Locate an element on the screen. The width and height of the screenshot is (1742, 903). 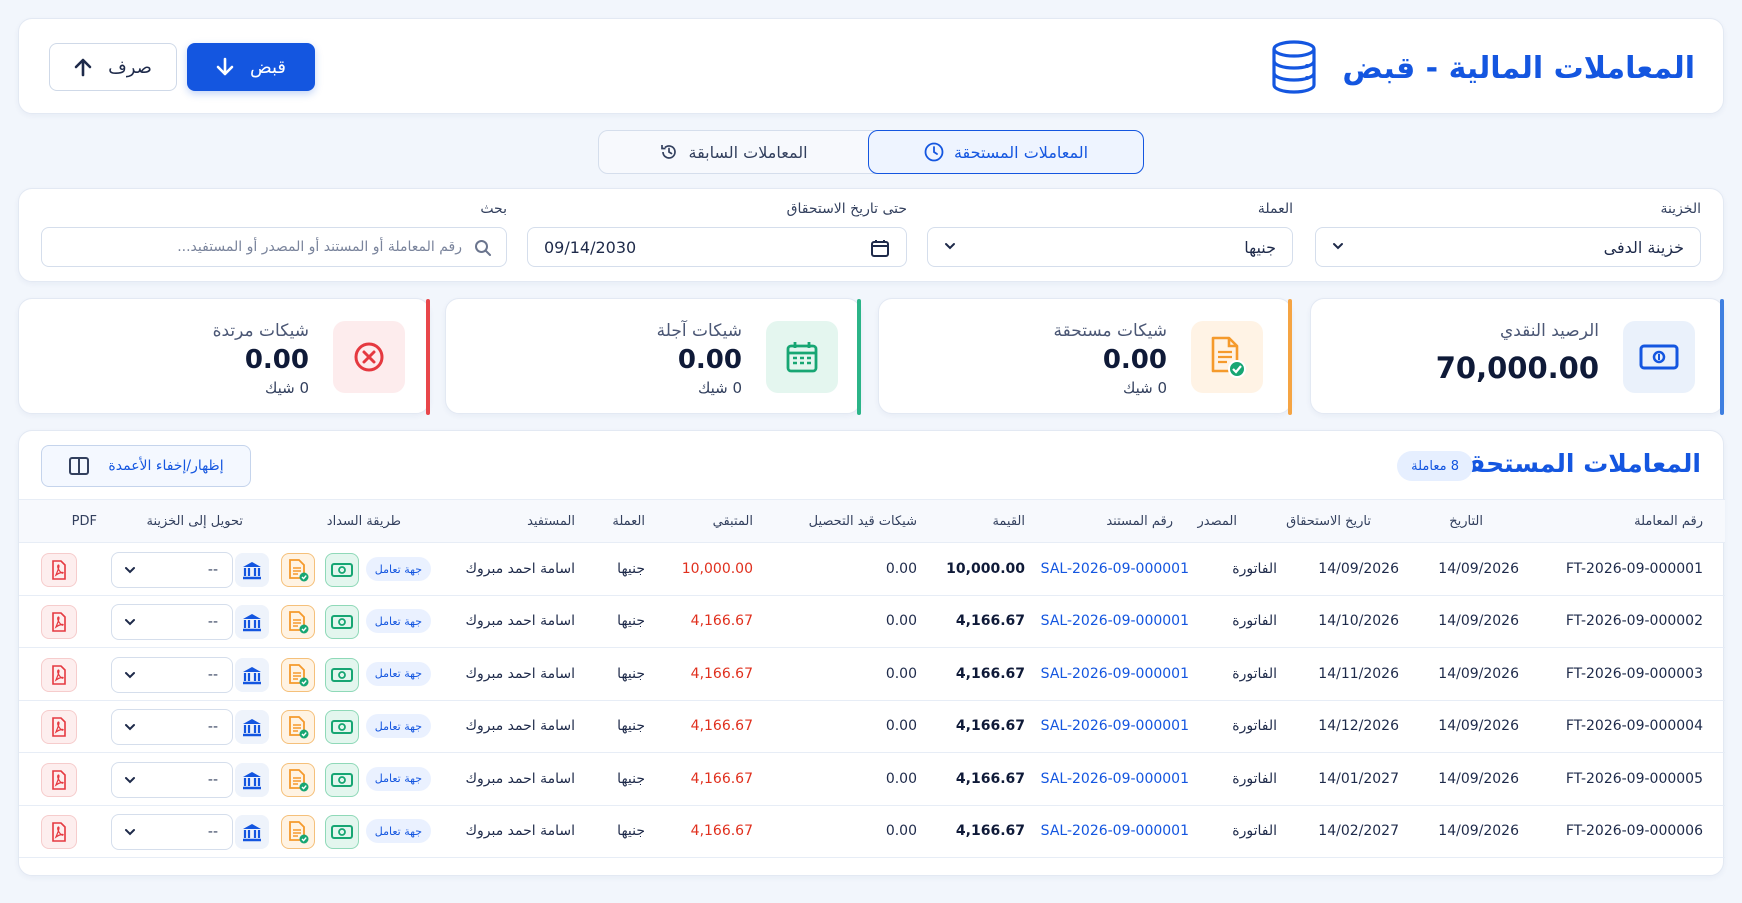
cell-amount: 10,000.00 is located at coordinates (985, 569).